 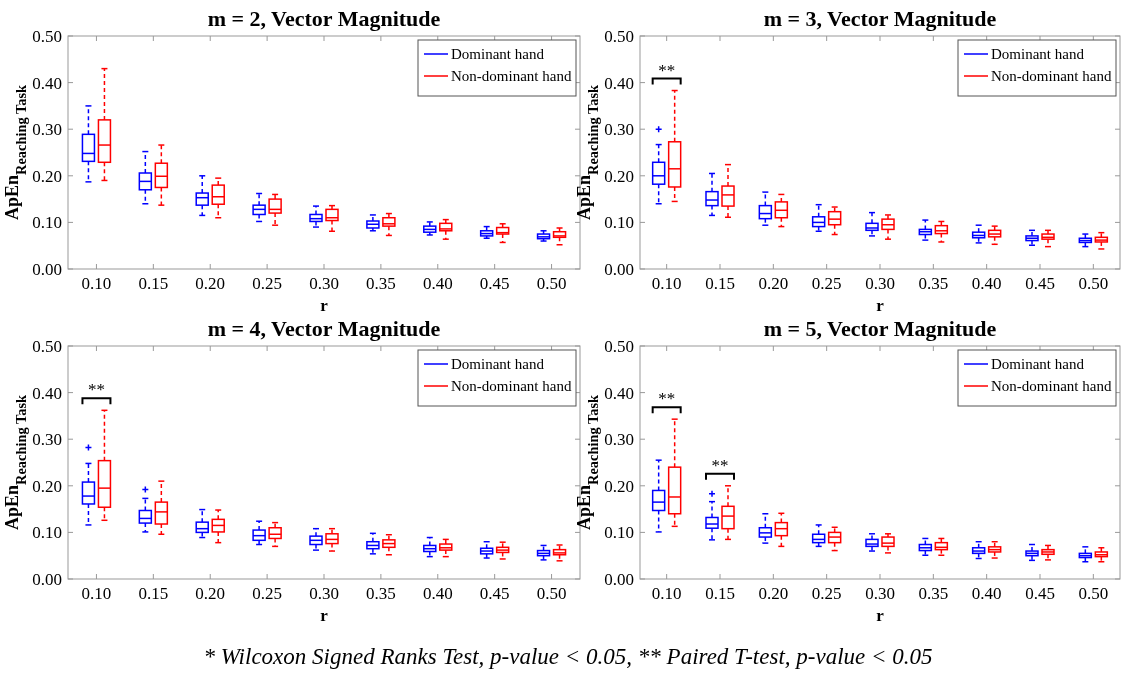 What do you see at coordinates (880, 328) in the screenshot?
I see `chart-title: m = 5, Vector Magnitude` at bounding box center [880, 328].